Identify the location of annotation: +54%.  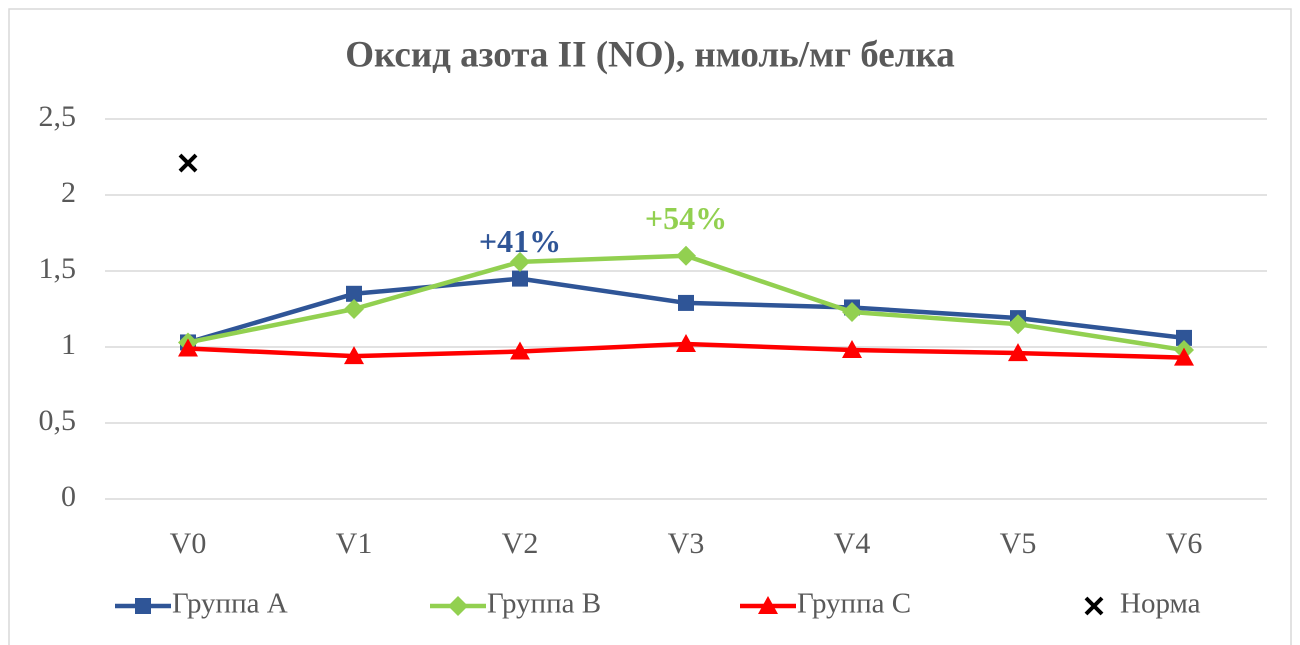
(686, 218).